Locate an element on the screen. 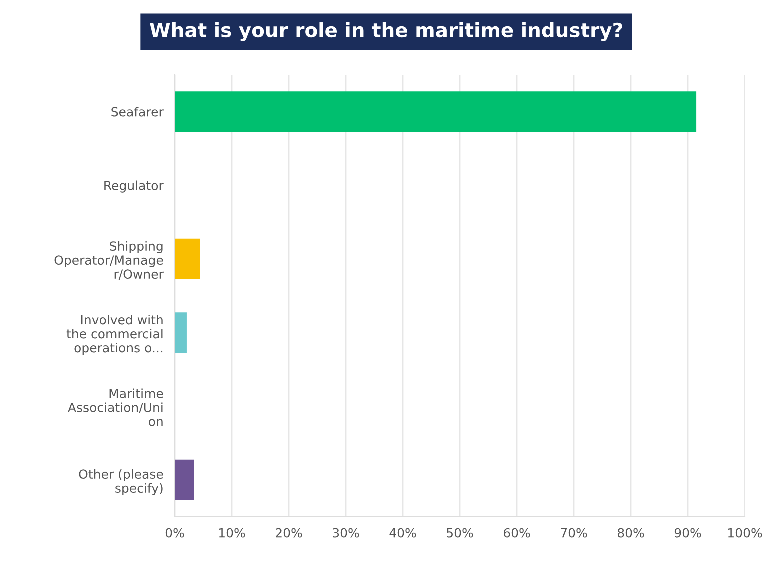  x-tick-label: 100% is located at coordinates (745, 533).